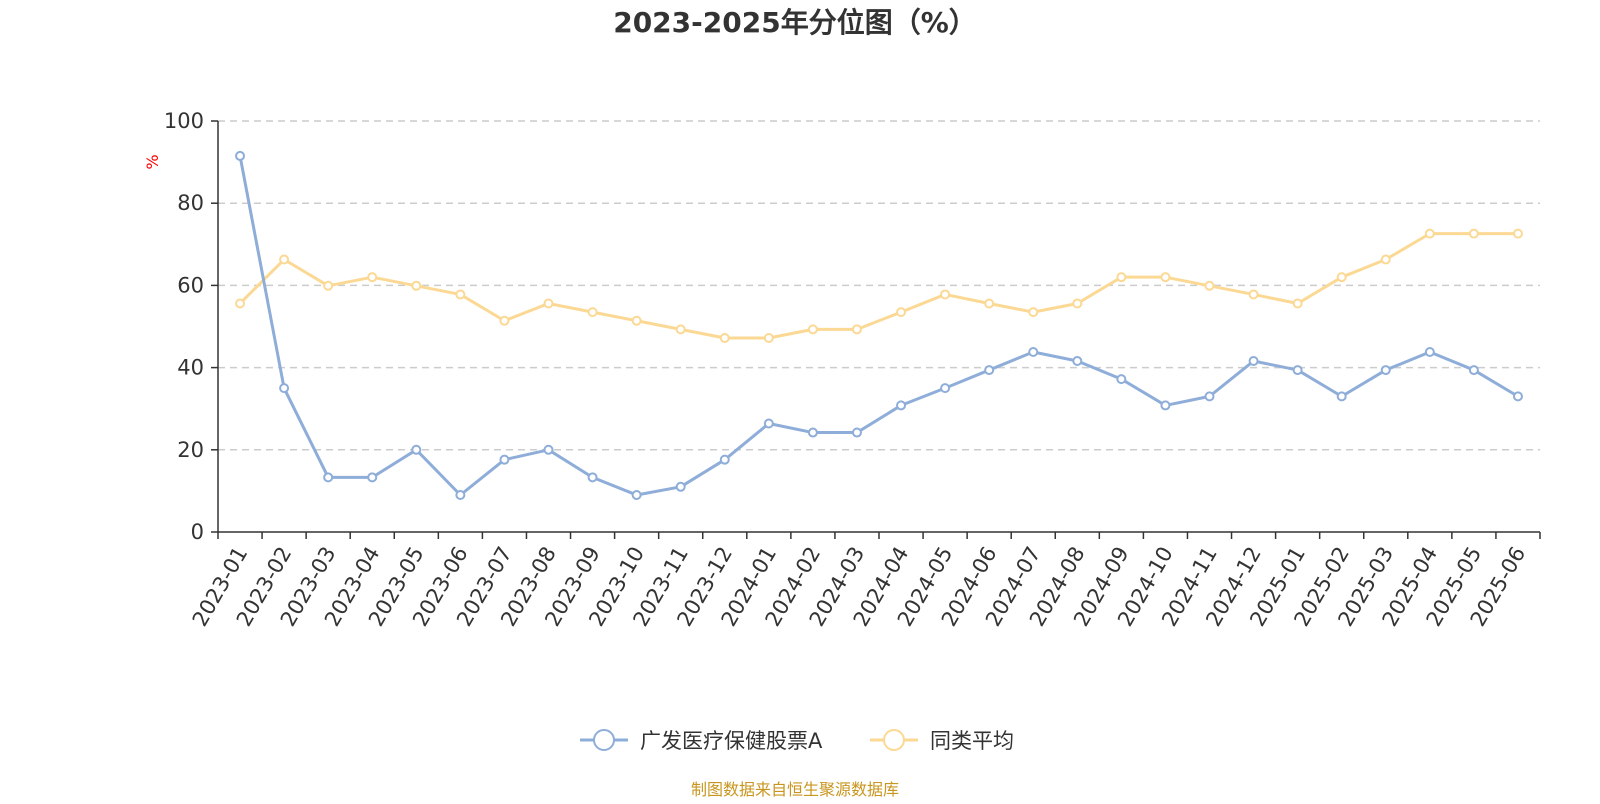 This screenshot has width=1600, height=804. I want to click on y-tick-label: 40, so click(190, 368).